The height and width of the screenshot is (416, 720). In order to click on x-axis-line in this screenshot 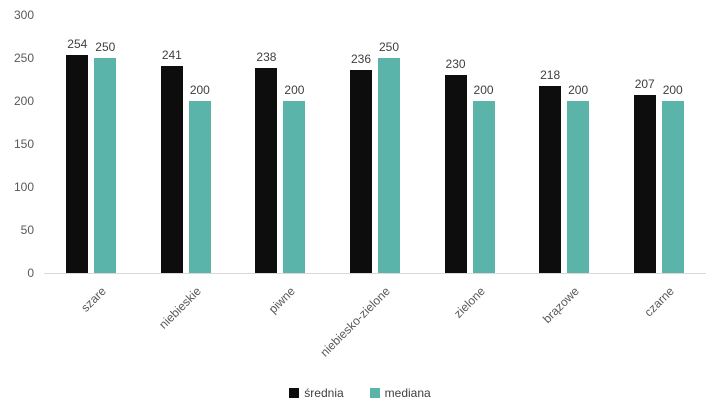, I will do `click(375, 273)`.